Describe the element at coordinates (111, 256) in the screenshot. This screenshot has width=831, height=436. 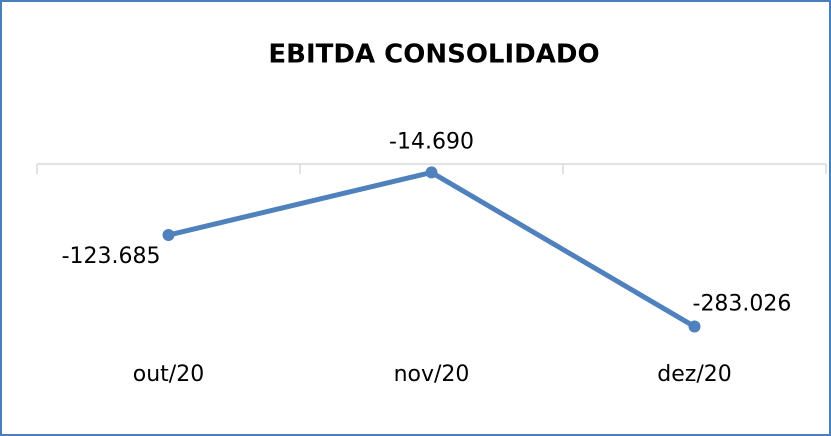
I see `data-label: -123.685` at that location.